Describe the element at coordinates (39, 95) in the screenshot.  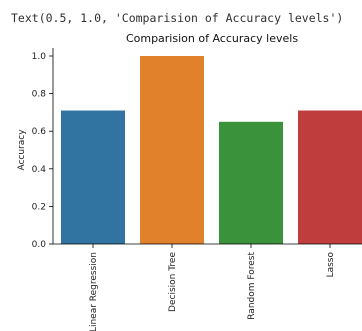
I see `y-tick-label: 0.8` at that location.